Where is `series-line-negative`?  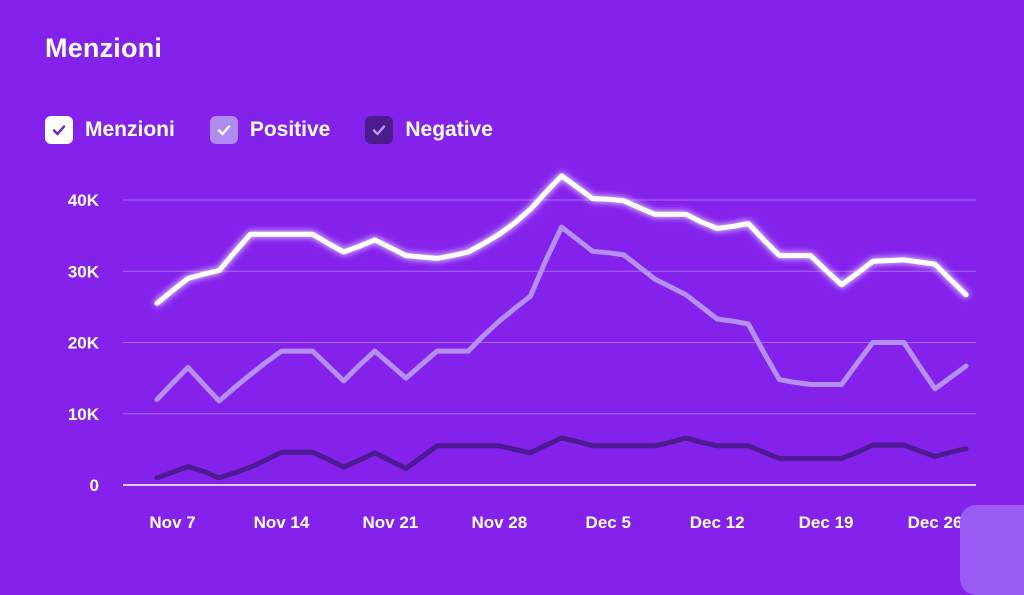 series-line-negative is located at coordinates (561, 458).